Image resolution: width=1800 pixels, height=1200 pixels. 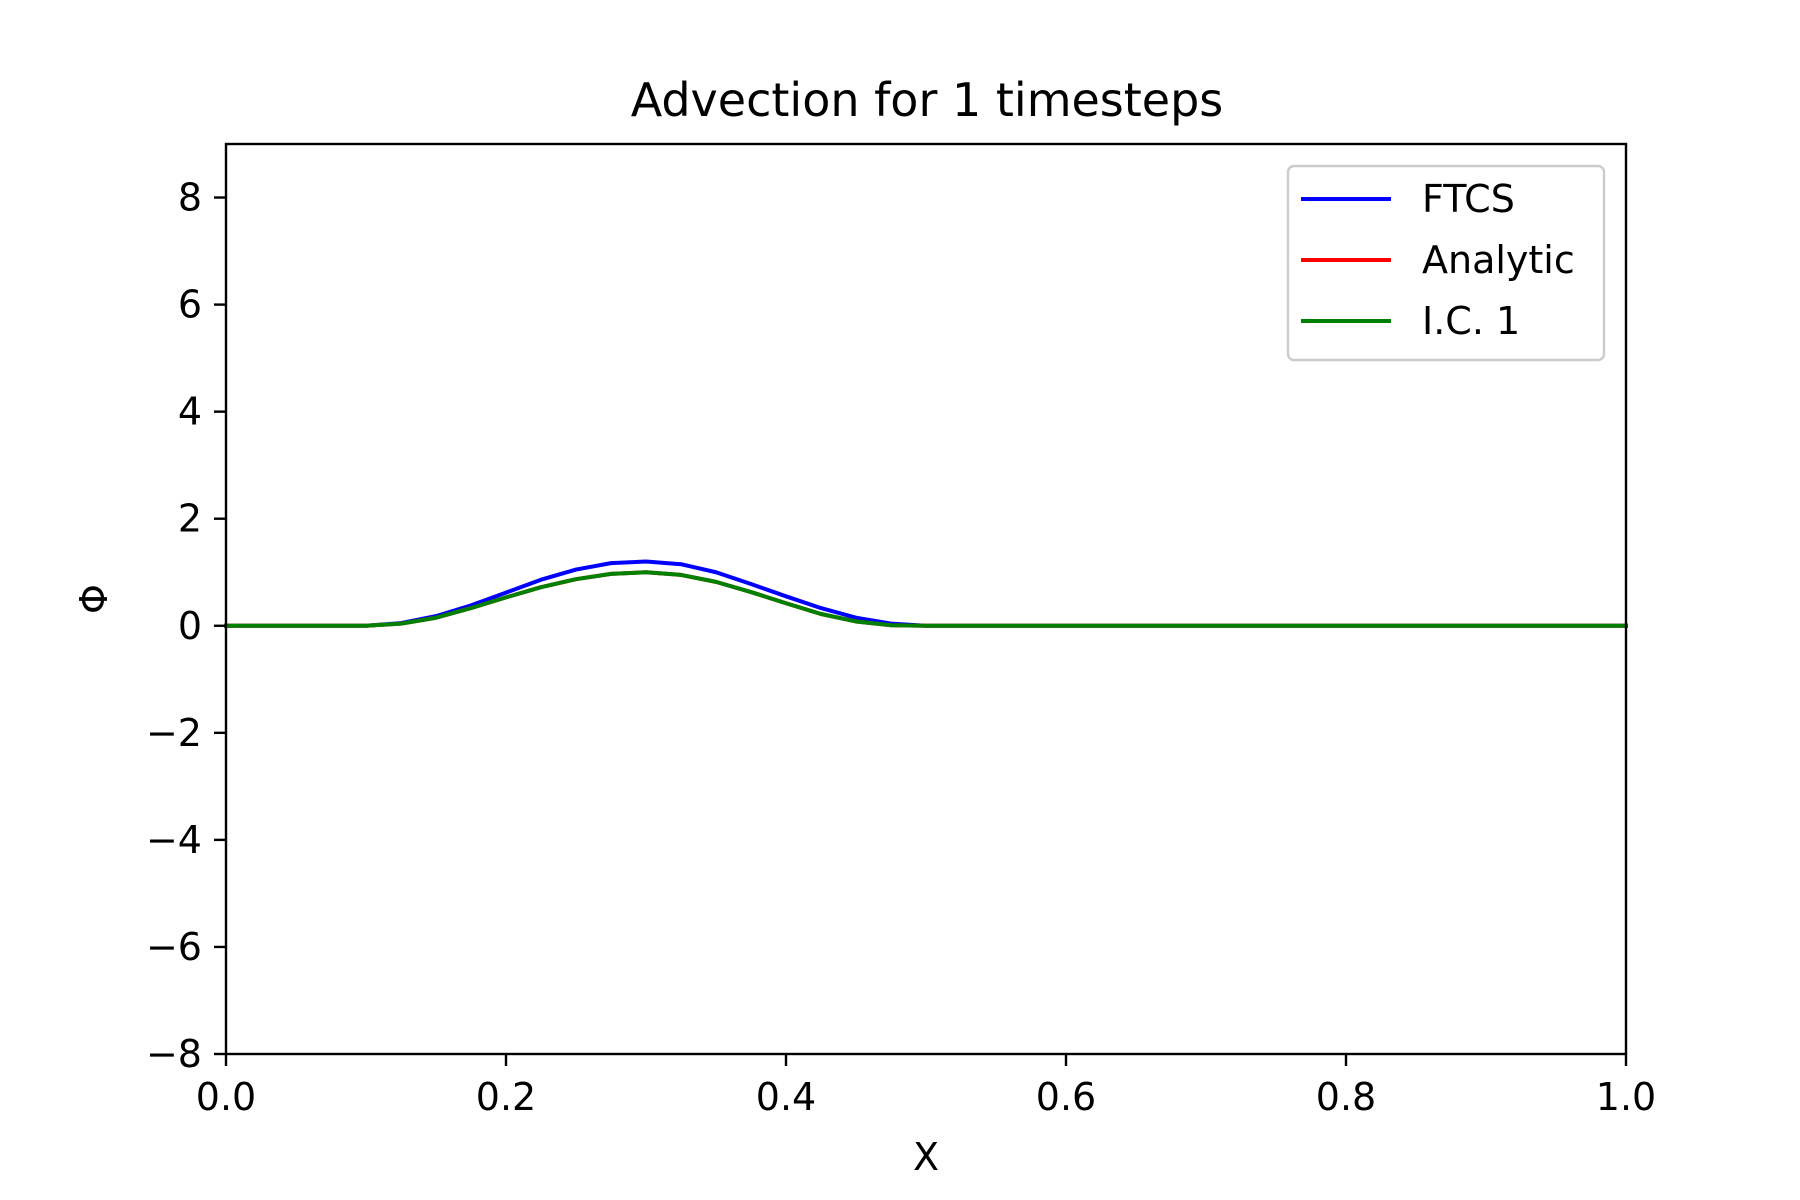 What do you see at coordinates (174, 1054) in the screenshot?
I see `y-tick-label: −8` at bounding box center [174, 1054].